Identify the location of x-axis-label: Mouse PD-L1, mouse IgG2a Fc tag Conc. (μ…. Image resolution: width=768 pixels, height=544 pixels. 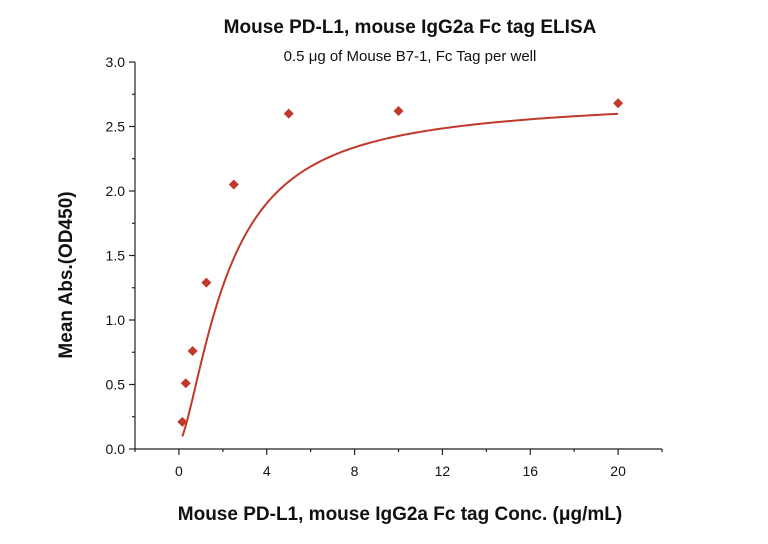
(400, 514).